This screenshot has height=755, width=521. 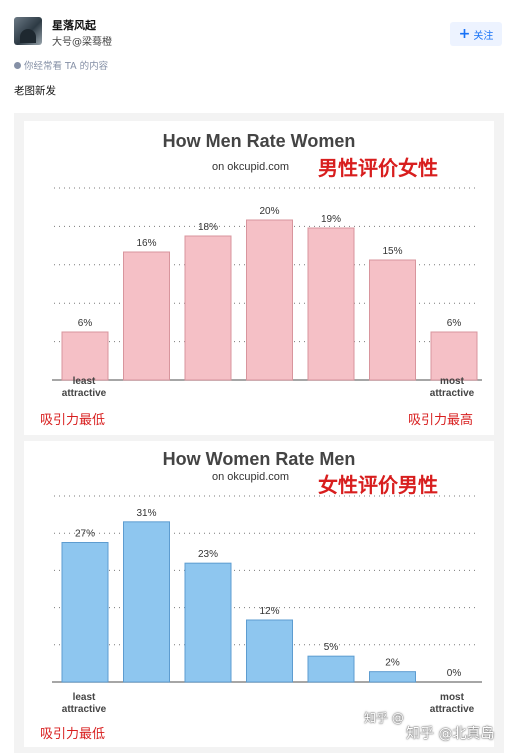 What do you see at coordinates (331, 647) in the screenshot?
I see `data-label: 5%` at bounding box center [331, 647].